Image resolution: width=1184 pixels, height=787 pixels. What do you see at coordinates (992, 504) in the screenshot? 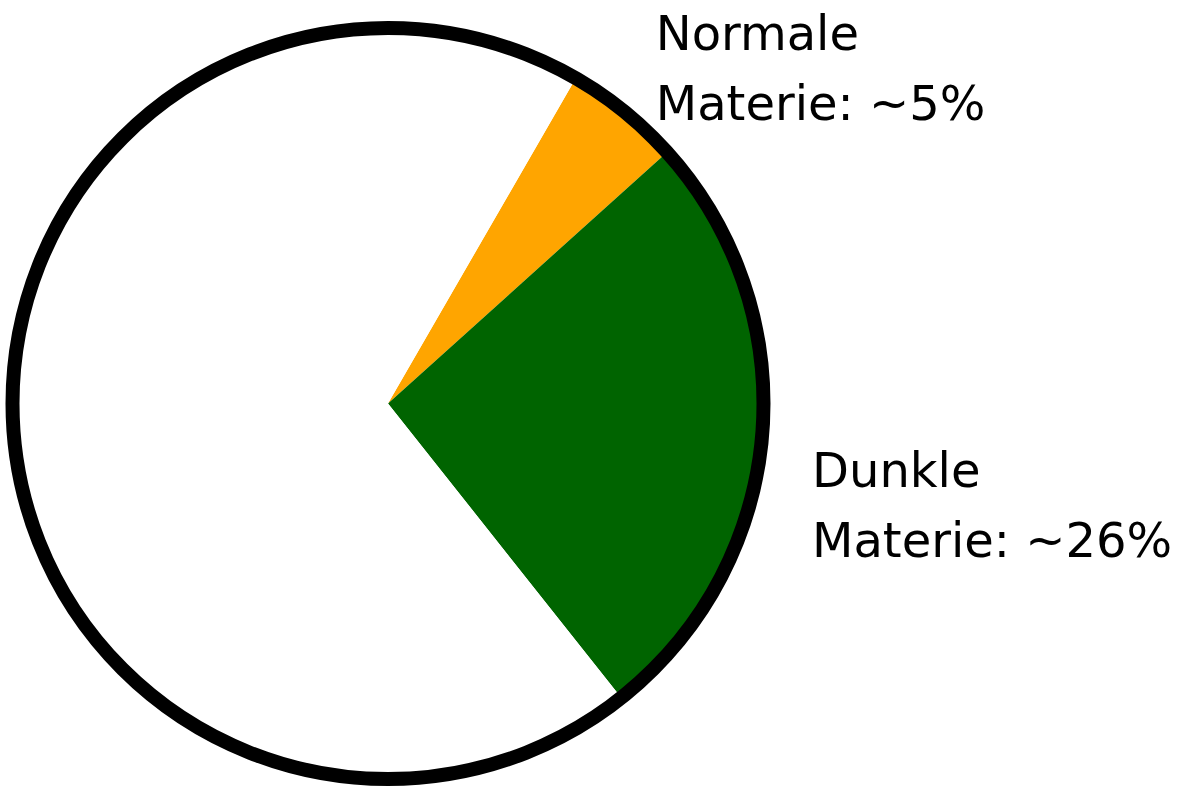
I see `slice-label: Dunkle Materie: ~26%` at bounding box center [992, 504].